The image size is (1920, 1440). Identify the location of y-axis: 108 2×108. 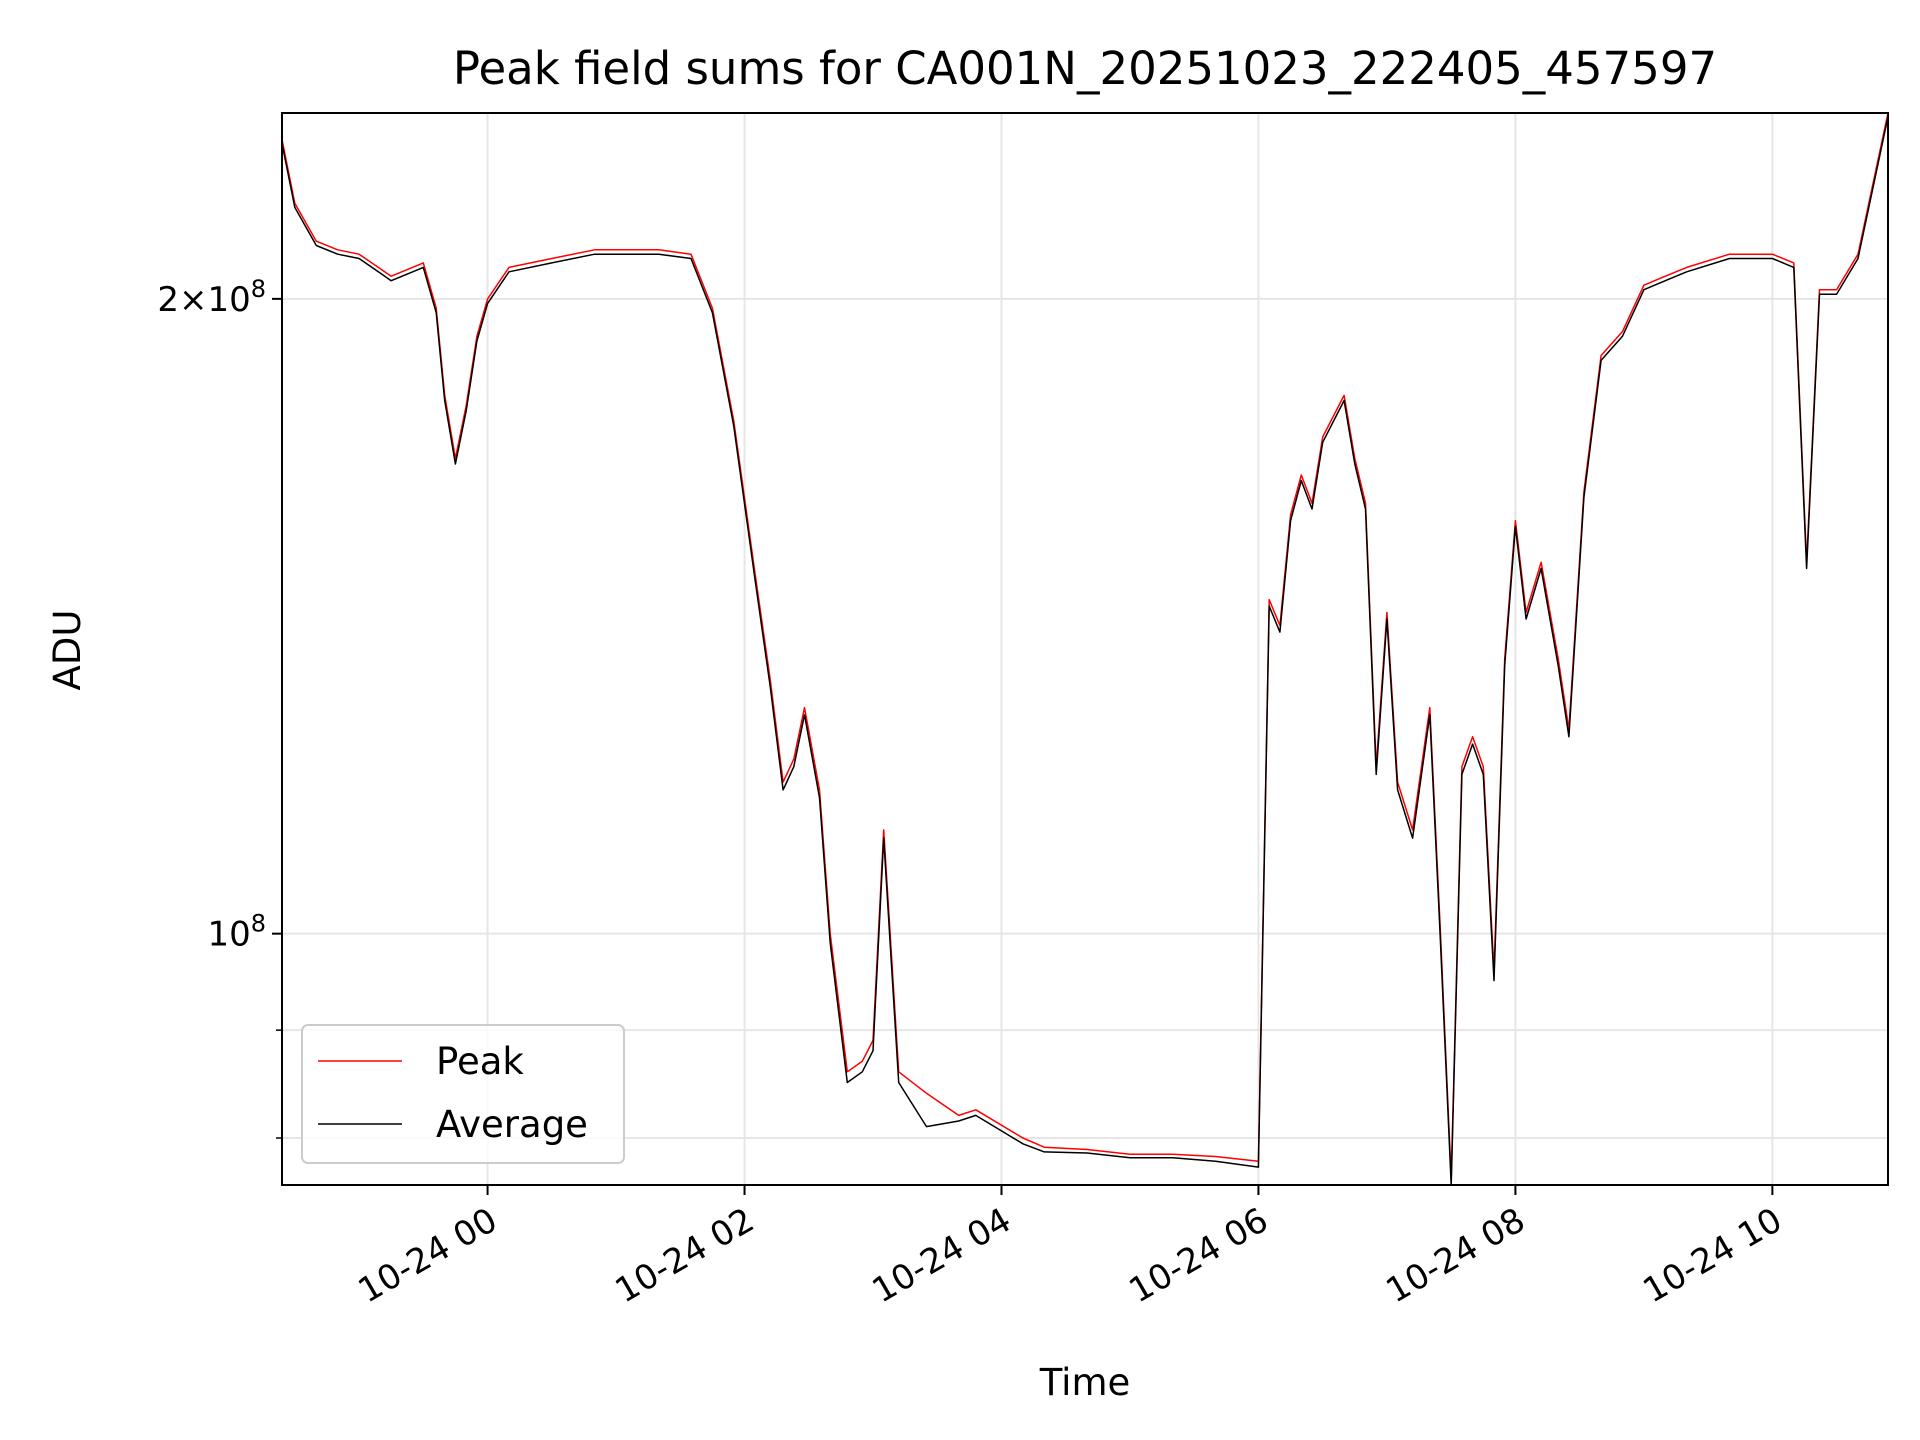
(219, 707).